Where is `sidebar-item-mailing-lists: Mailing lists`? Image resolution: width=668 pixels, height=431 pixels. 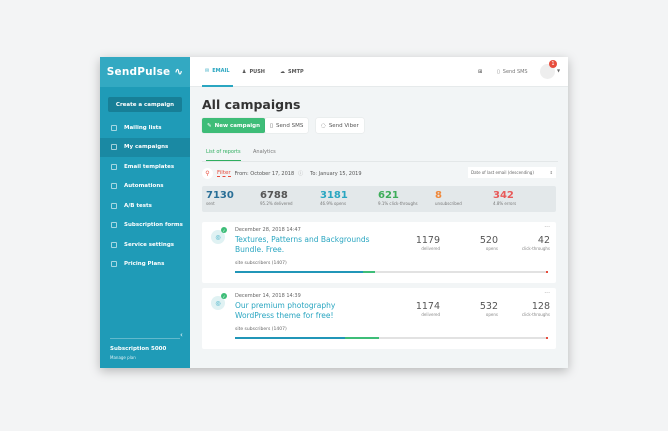
sidebar-item-mailing-lists: Mailing lists is located at coordinates (145, 128).